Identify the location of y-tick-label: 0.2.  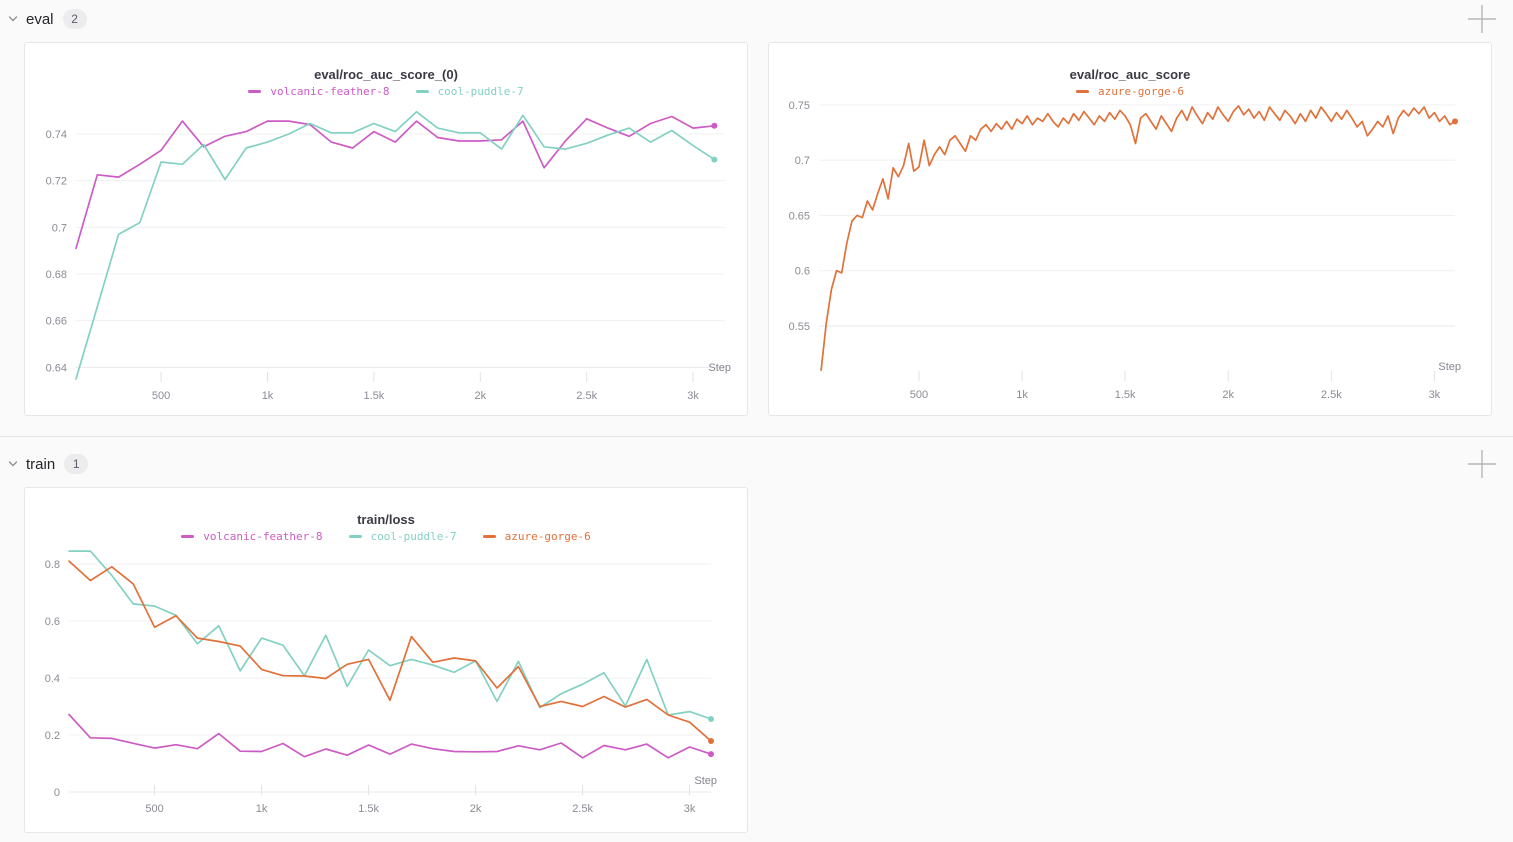
(52, 736).